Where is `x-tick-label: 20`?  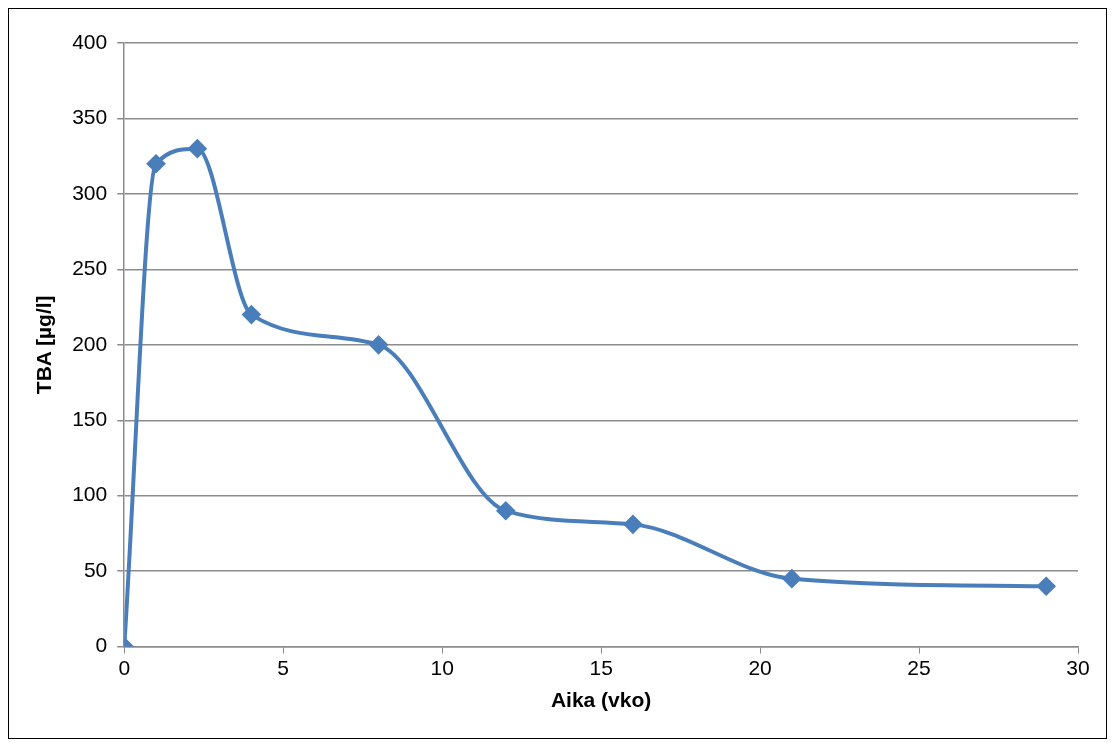 x-tick-label: 20 is located at coordinates (760, 667).